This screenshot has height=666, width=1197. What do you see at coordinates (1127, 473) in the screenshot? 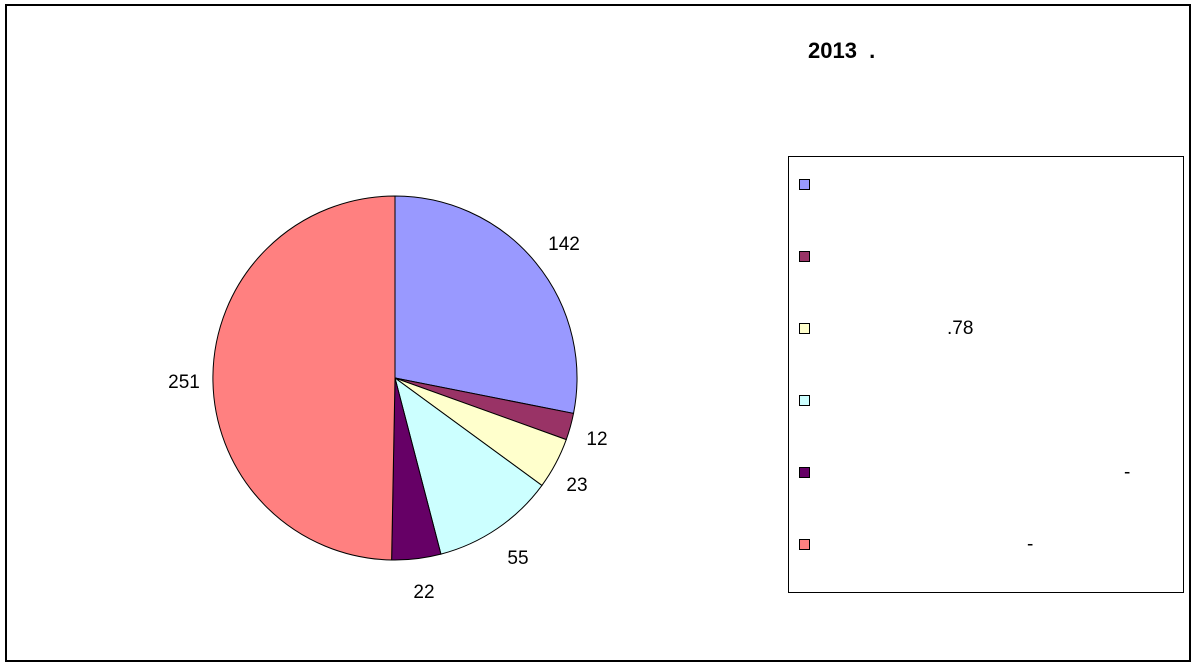
I see `legend-label-5: -` at bounding box center [1127, 473].